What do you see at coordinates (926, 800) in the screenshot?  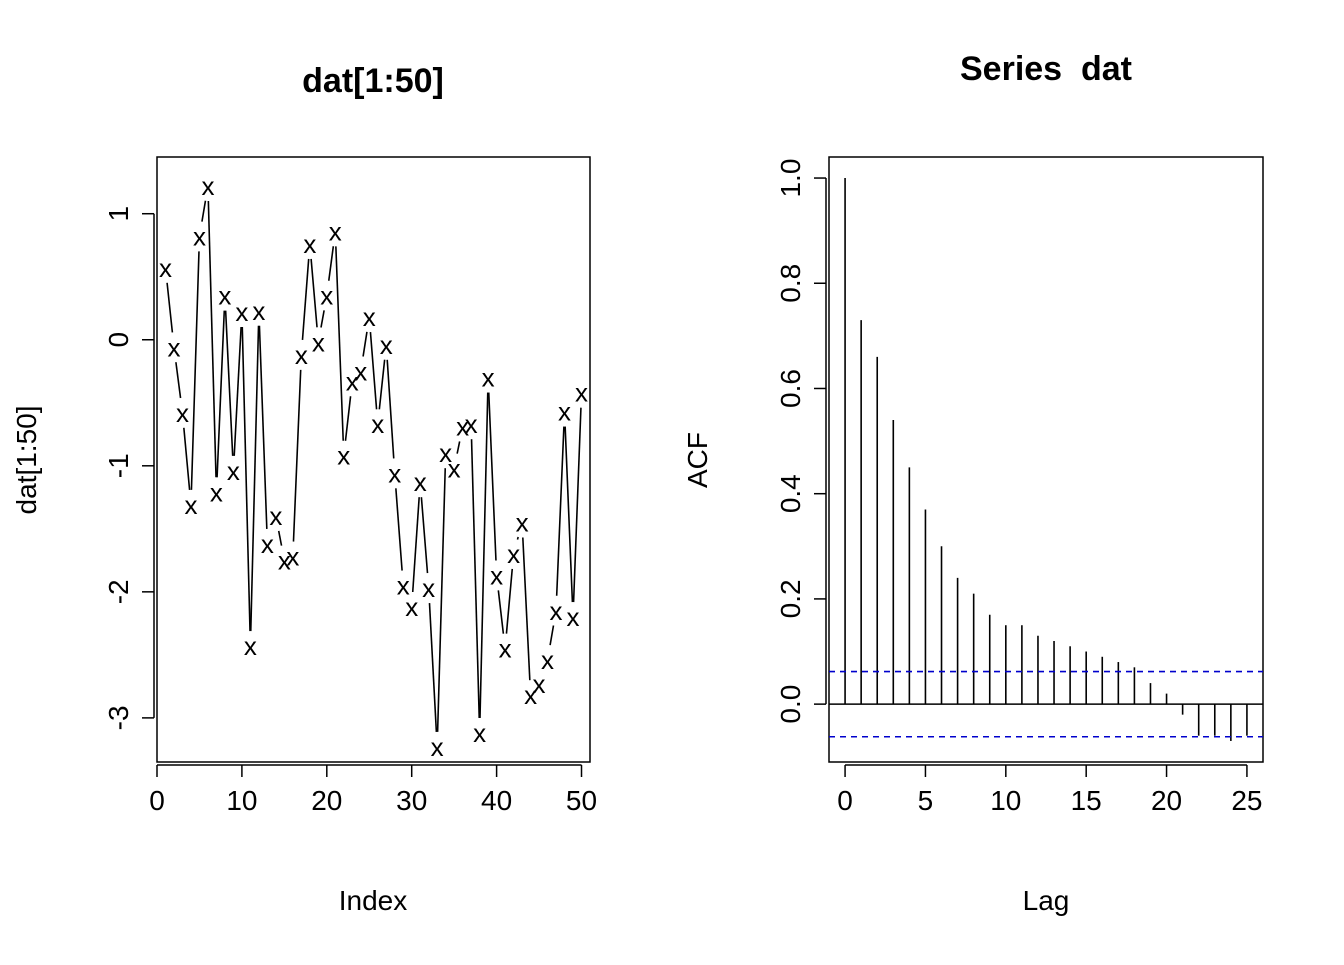 I see `acf-plot-x-tick-label: 5` at bounding box center [926, 800].